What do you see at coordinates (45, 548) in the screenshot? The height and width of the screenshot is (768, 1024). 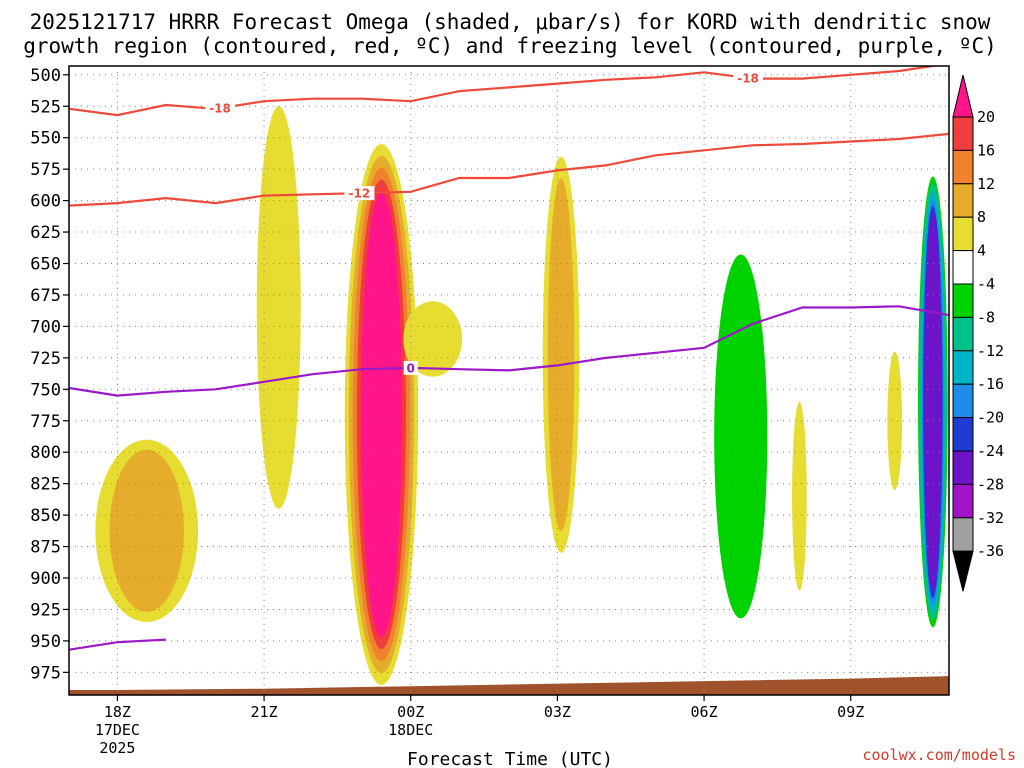 I see `y-tick-label-875: 875` at bounding box center [45, 548].